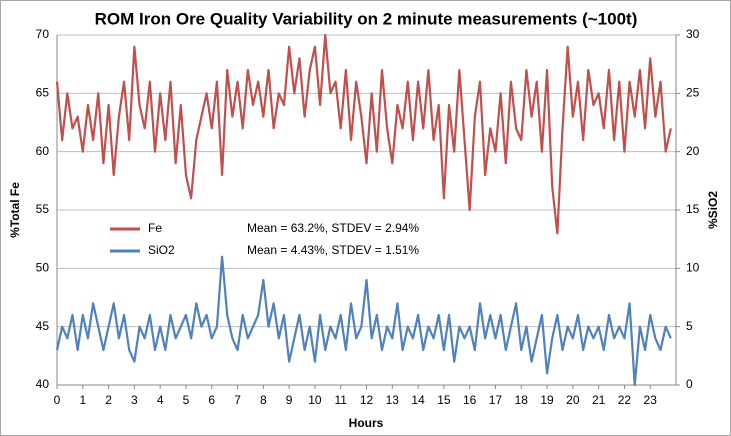  Describe the element at coordinates (625, 400) in the screenshot. I see `x-tick-label: 22` at that location.